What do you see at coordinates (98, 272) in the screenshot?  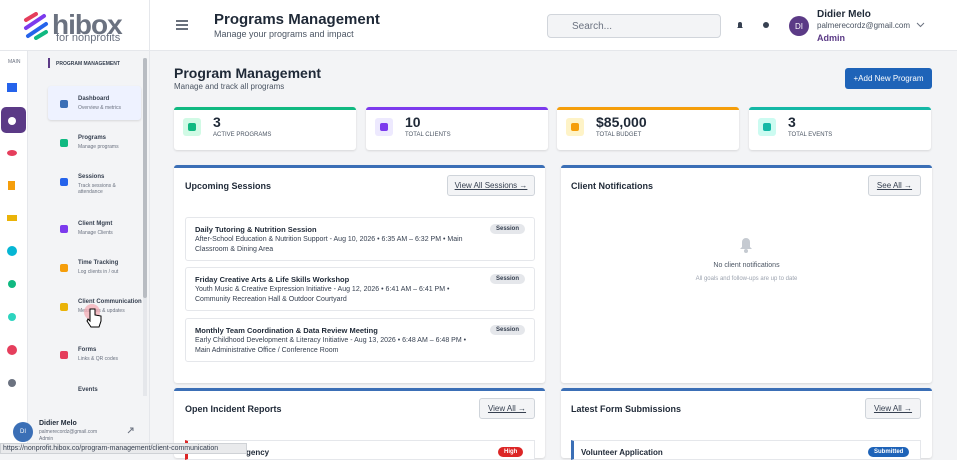 I see `item-subtitle: Log clients in / out` at bounding box center [98, 272].